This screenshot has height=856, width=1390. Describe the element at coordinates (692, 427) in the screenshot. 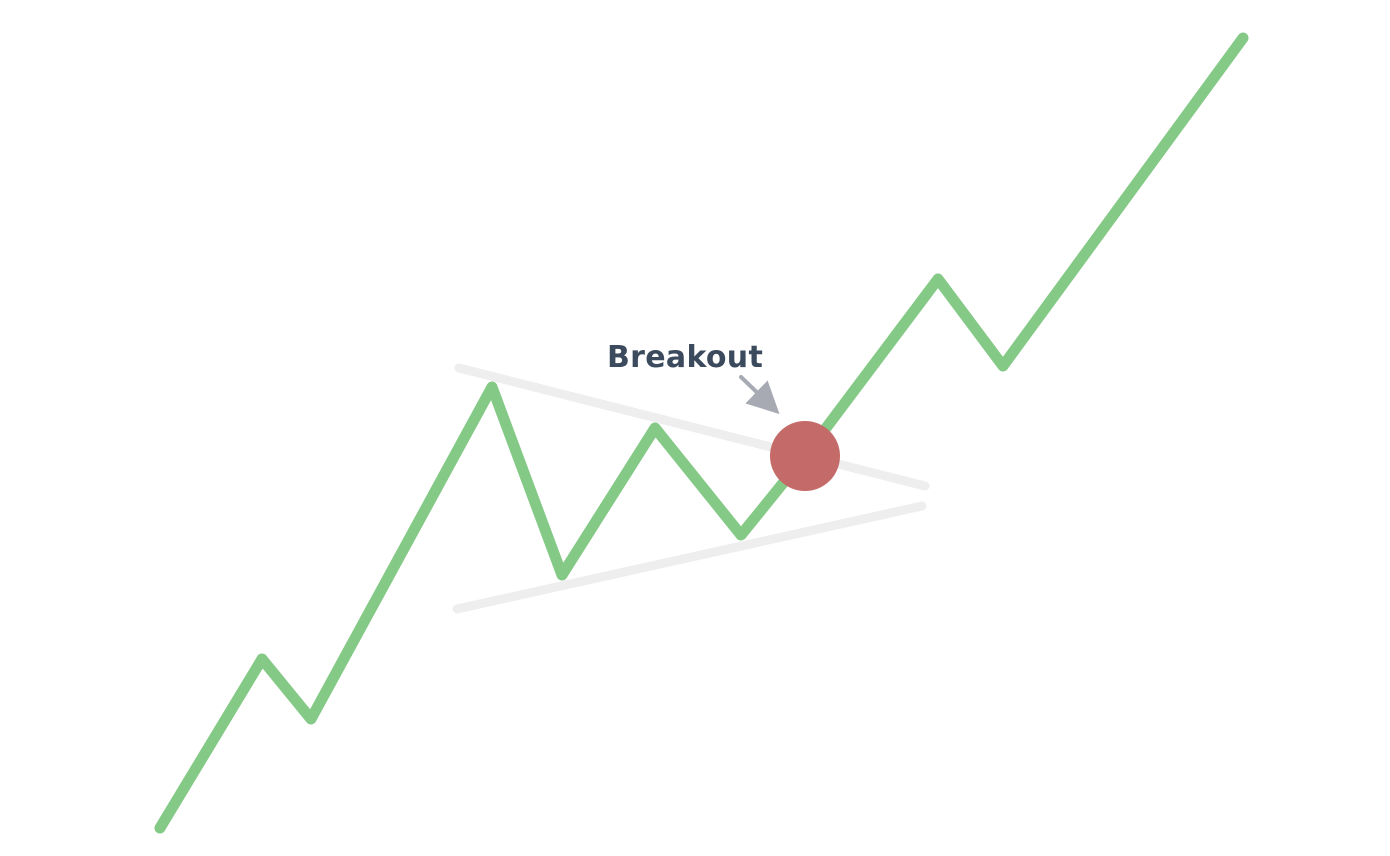

I see `upper-trendline` at that location.